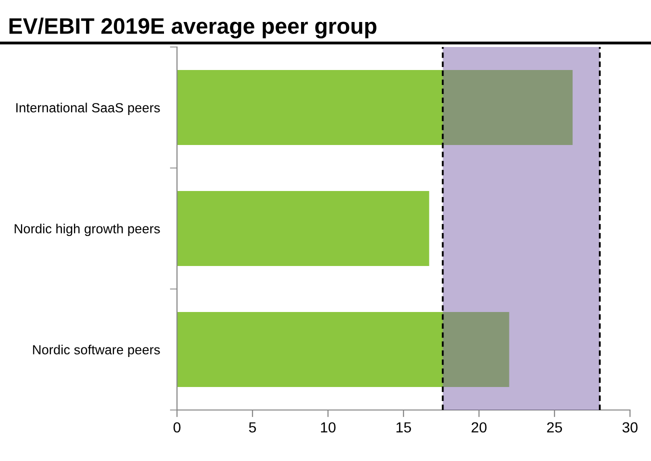 The image size is (651, 461). What do you see at coordinates (403, 427) in the screenshot?
I see `x-tick-label: 15` at bounding box center [403, 427].